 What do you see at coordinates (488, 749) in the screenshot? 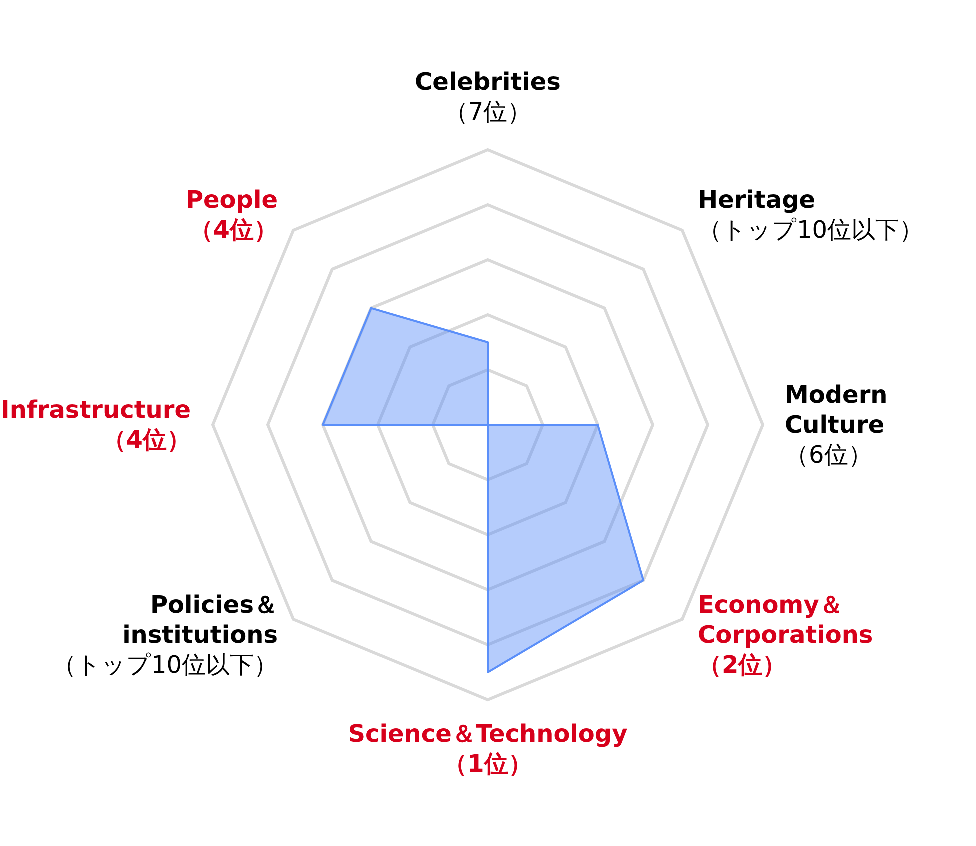
I see `spoke-label: Science＆Technology （1位）` at bounding box center [488, 749].